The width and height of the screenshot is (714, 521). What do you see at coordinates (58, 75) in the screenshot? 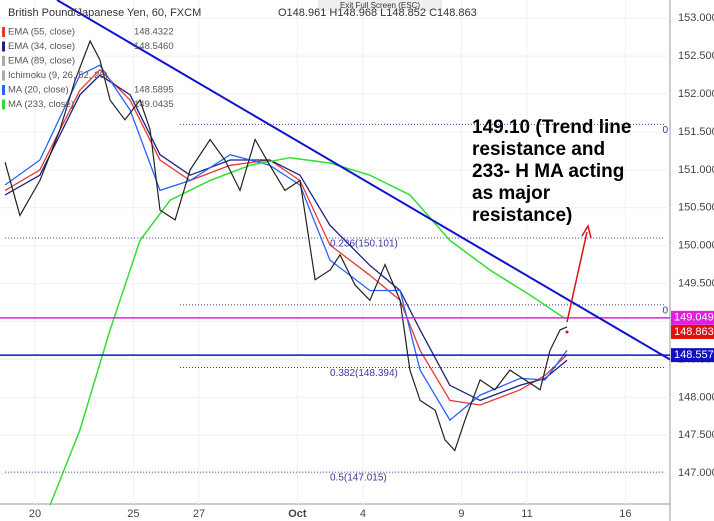
I see `legend-name: Ichimoku (9, 26, 52, 26)` at bounding box center [58, 75].